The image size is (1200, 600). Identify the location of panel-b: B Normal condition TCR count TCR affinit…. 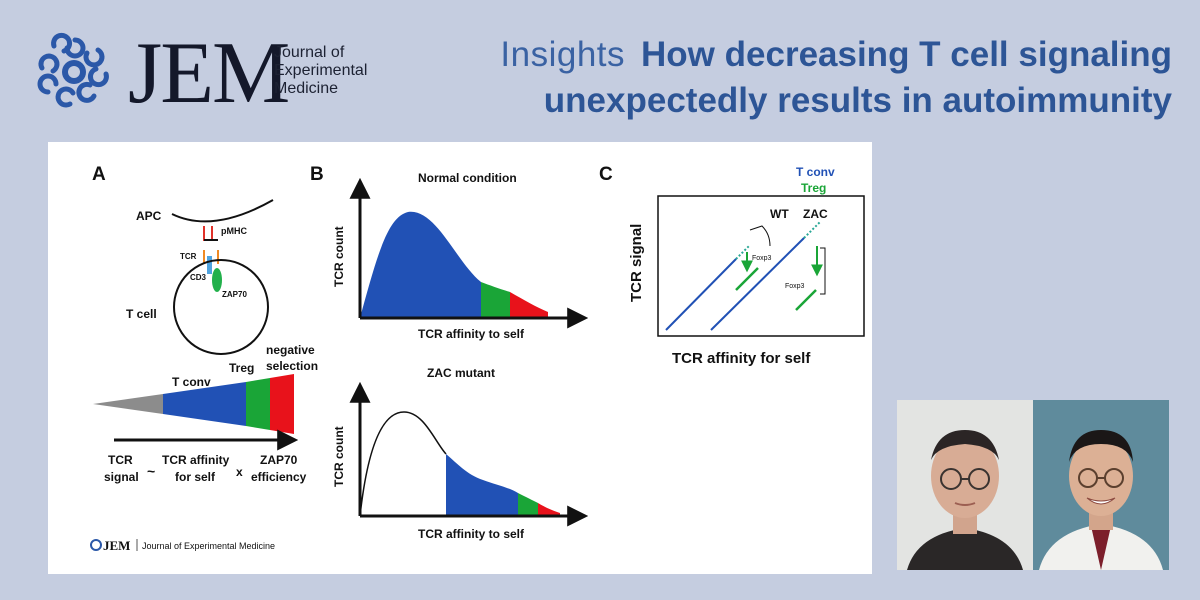
(449, 352).